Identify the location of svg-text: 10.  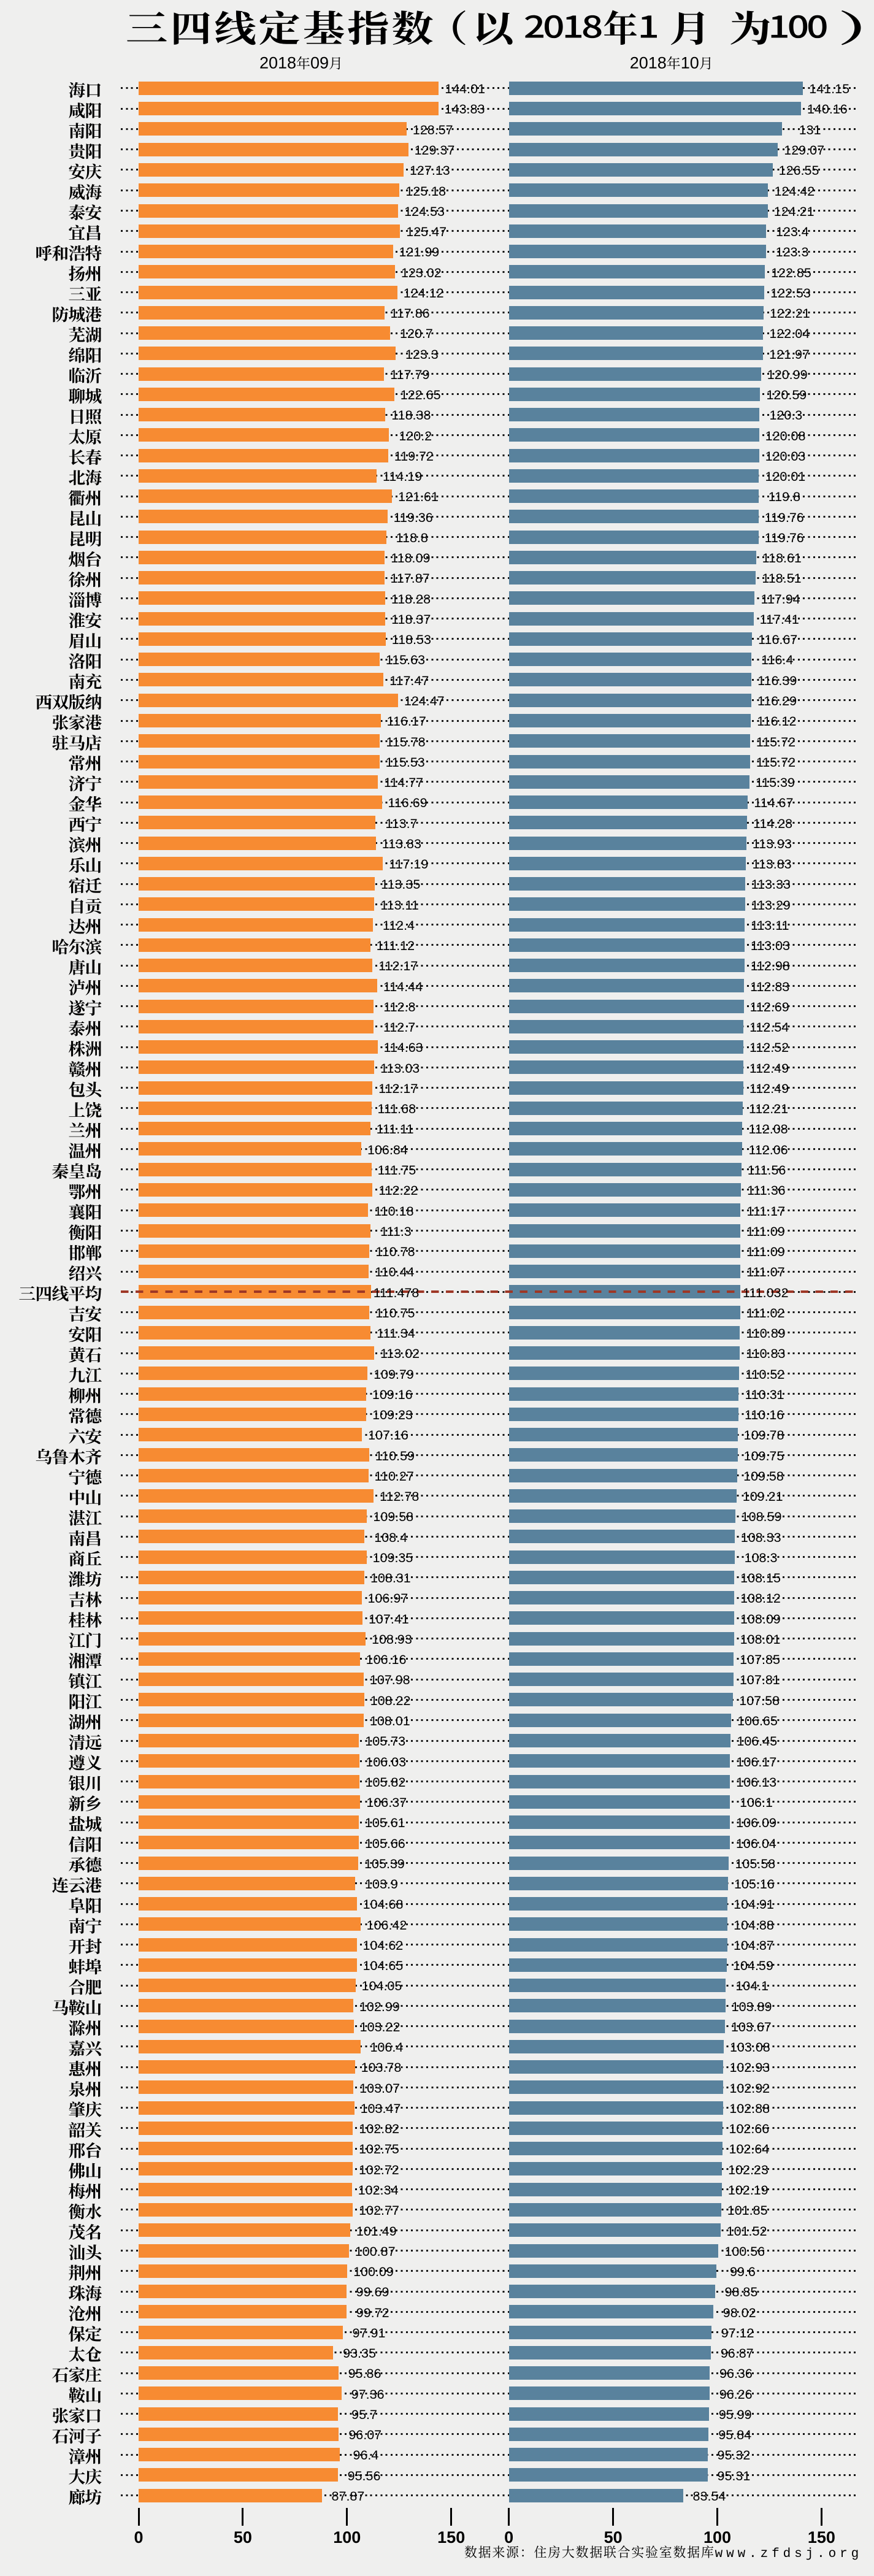
(690, 63).